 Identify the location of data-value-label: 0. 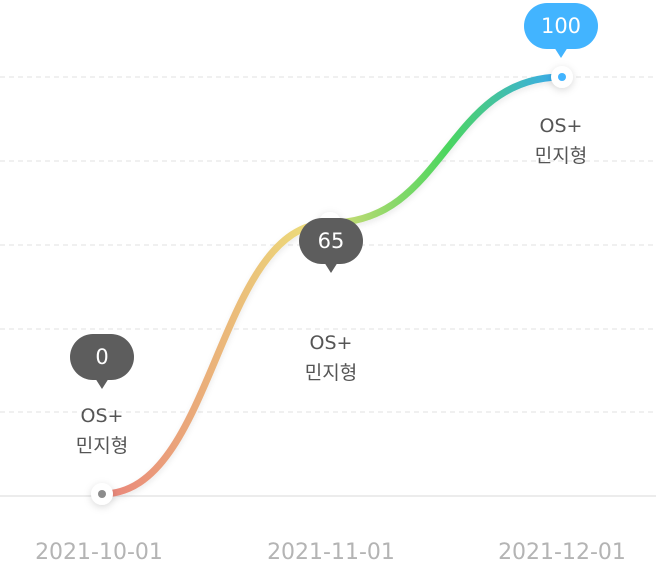
(101, 357).